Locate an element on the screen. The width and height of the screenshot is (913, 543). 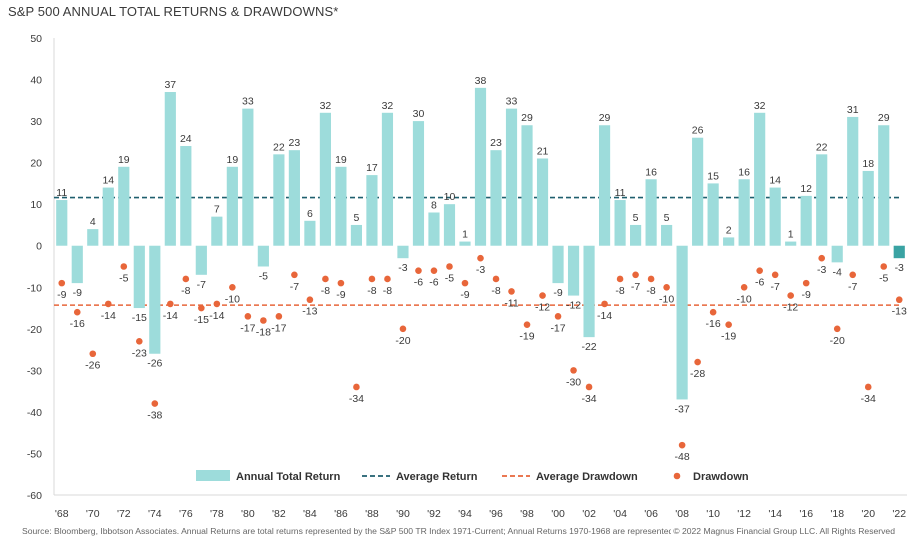
return-label: 22 is located at coordinates (822, 147).